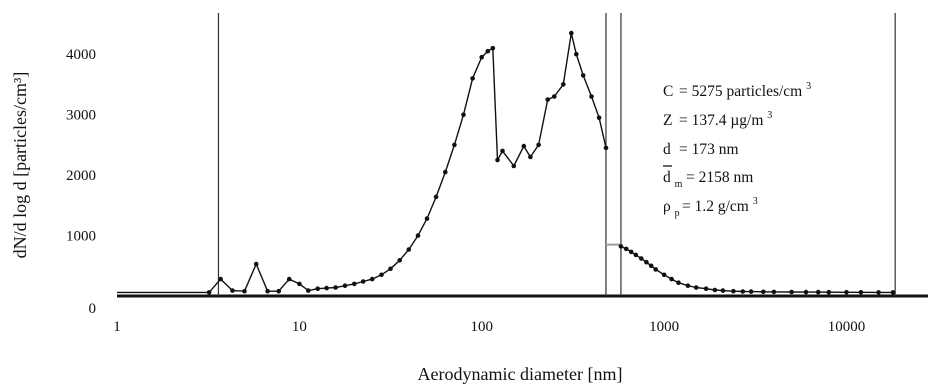 This screenshot has height=387, width=935. Describe the element at coordinates (677, 213) in the screenshot. I see `annotation-rho-sub: p` at that location.